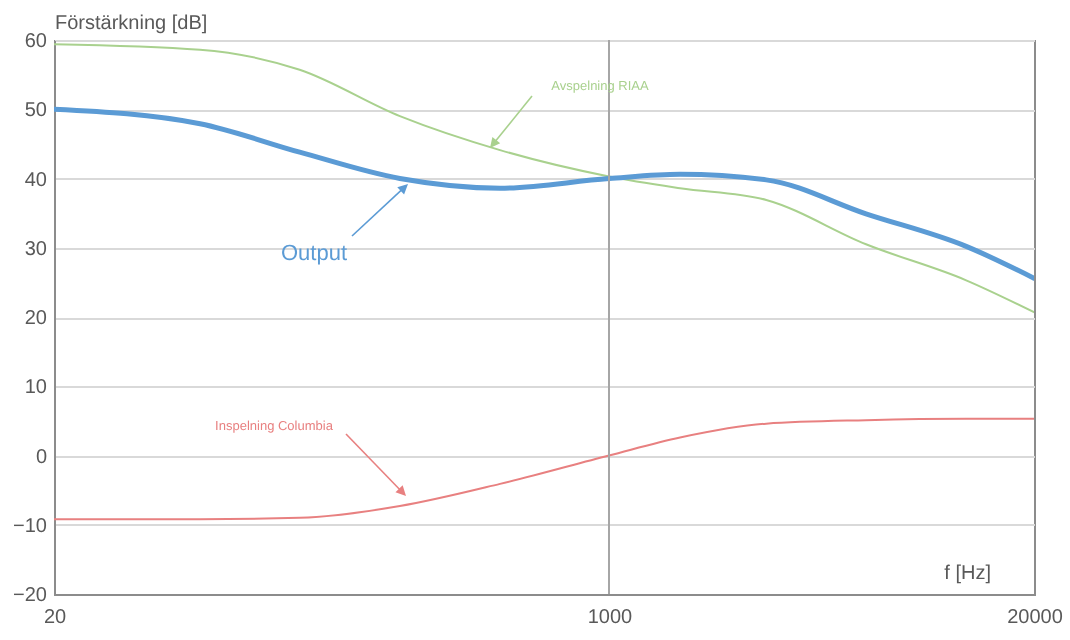 The image size is (1070, 640). Describe the element at coordinates (610, 618) in the screenshot. I see `x-tick-label: 1000` at that location.